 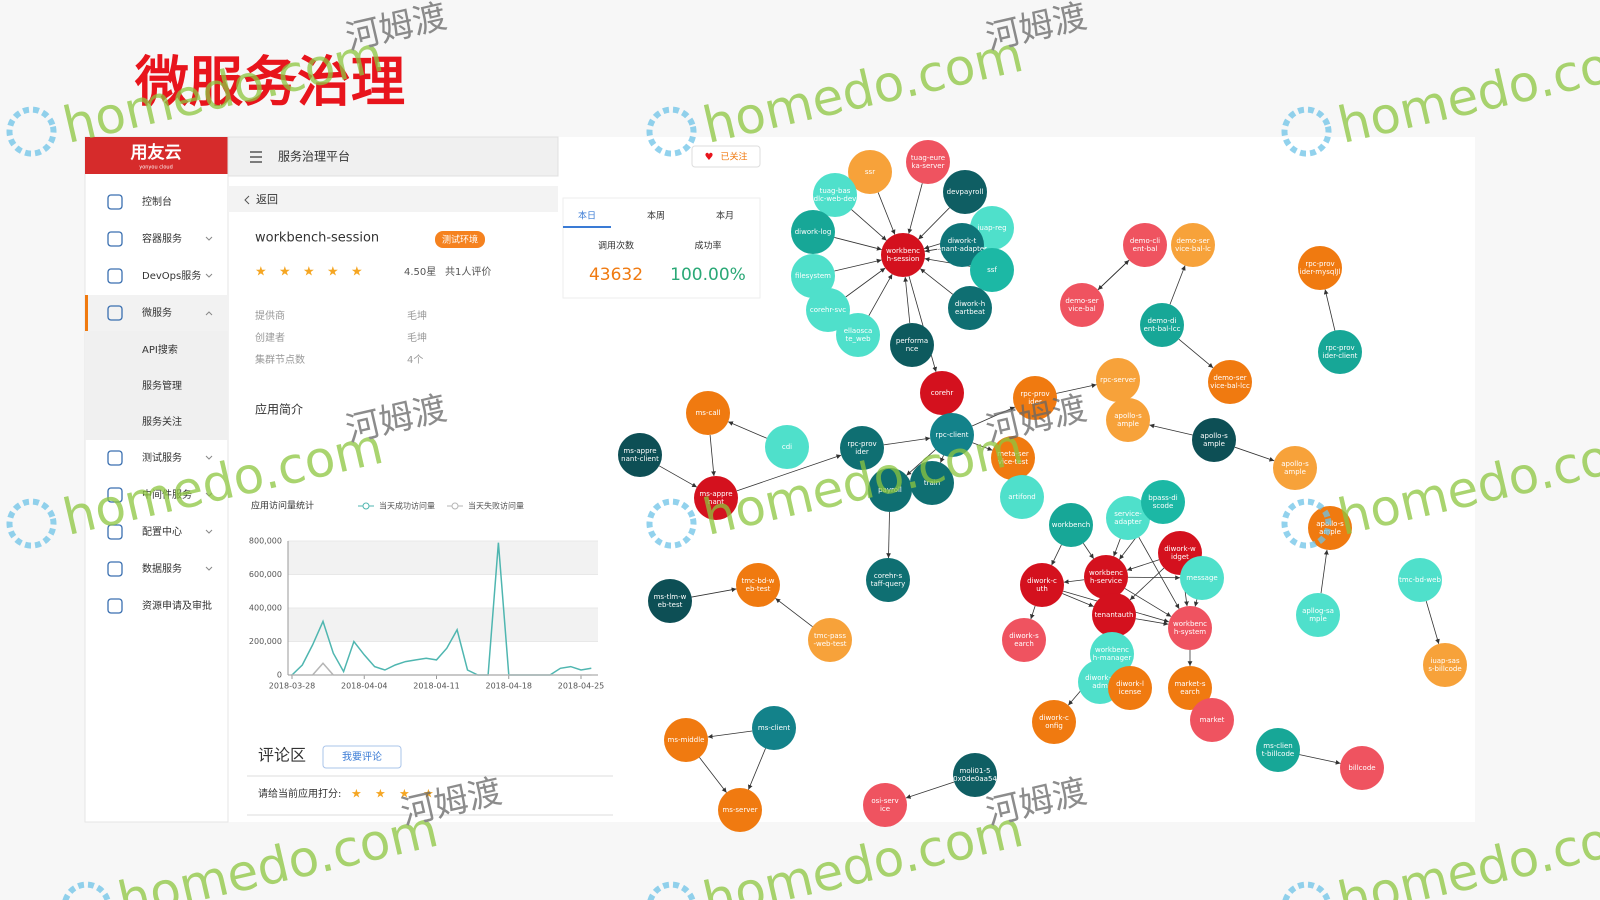 What do you see at coordinates (442, 669) in the screenshot?
I see `series-line` at bounding box center [442, 669].